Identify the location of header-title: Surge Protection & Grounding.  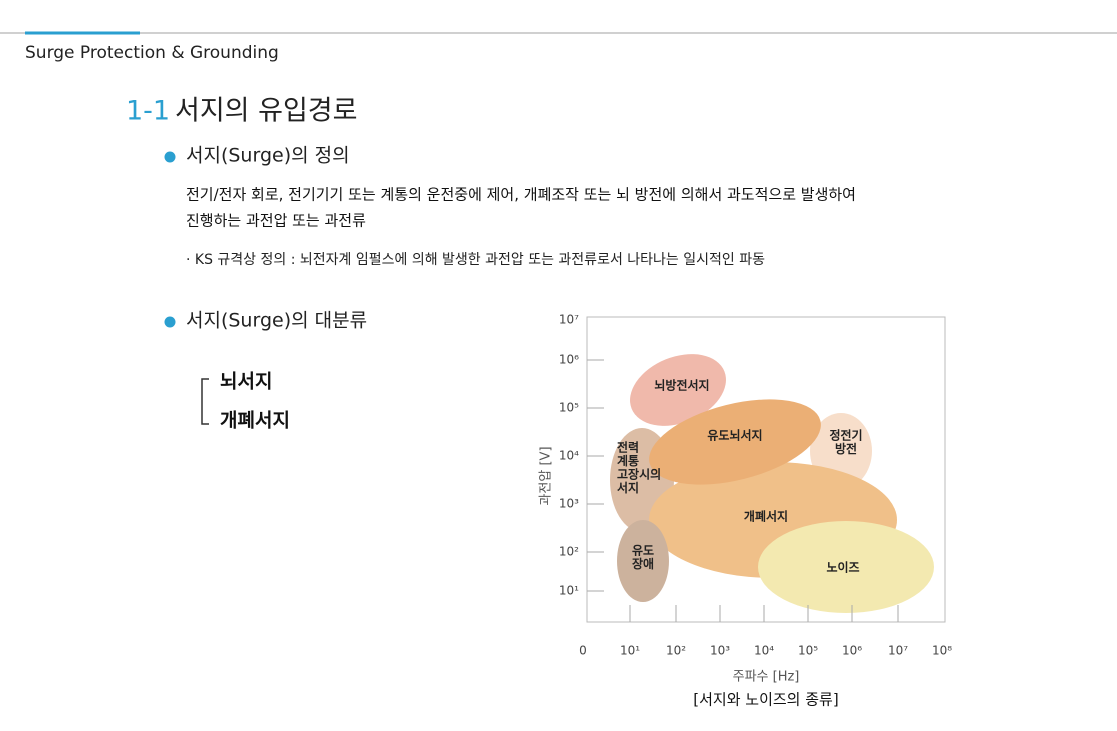
(152, 53).